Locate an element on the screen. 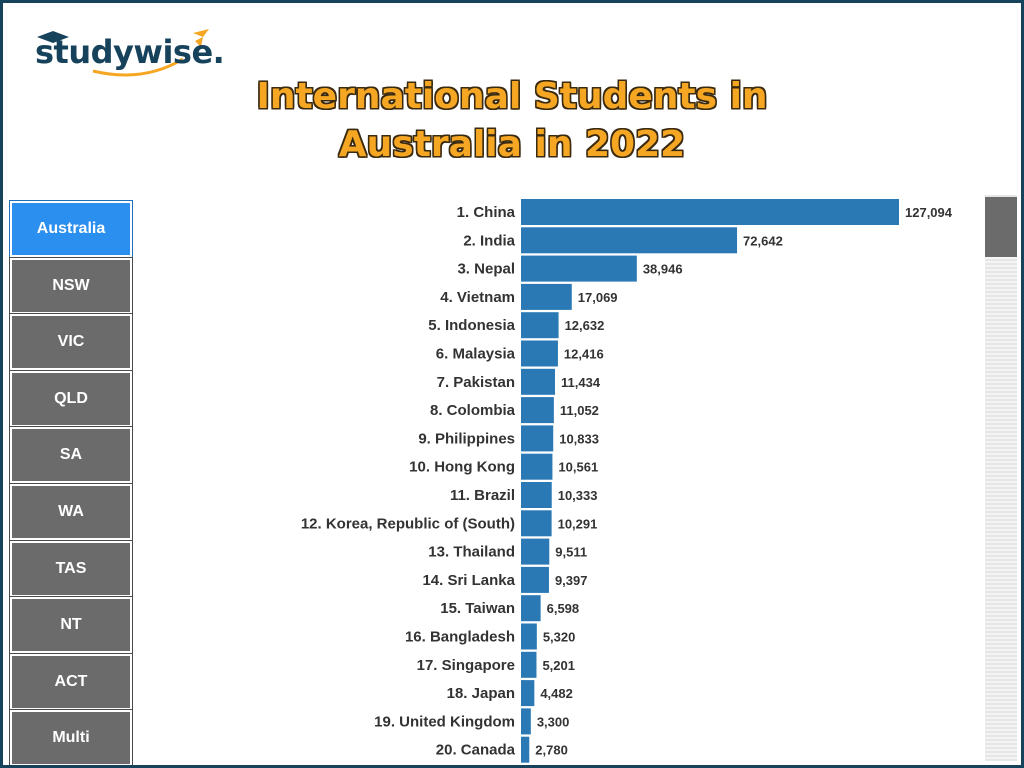 The width and height of the screenshot is (1024, 768). value-label: 3,300 is located at coordinates (553, 721).